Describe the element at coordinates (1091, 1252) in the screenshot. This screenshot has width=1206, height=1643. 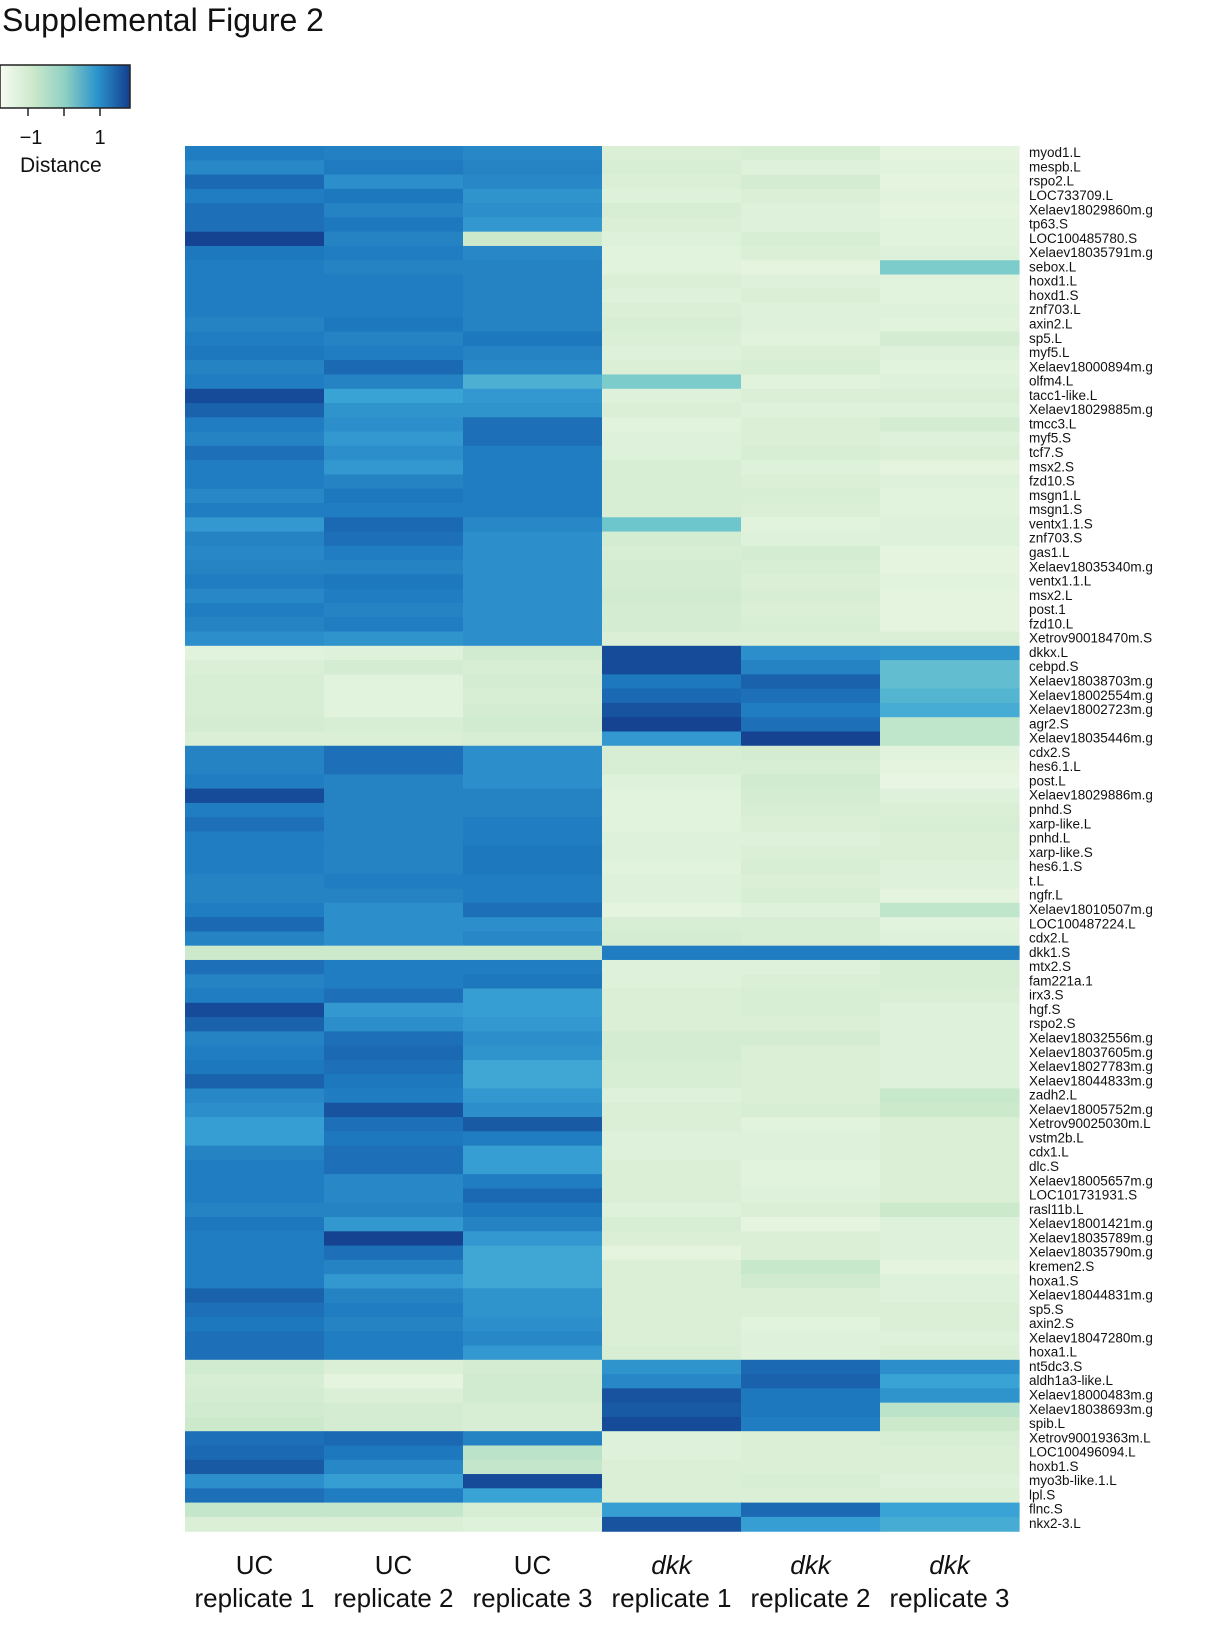
I see `row-label: Xelaev18035790m.g` at that location.